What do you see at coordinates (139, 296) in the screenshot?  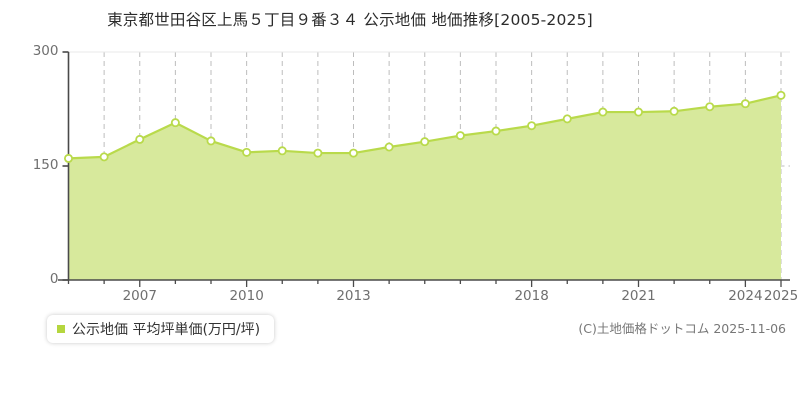 I see `x-axis-tick-label: 2007` at bounding box center [139, 296].